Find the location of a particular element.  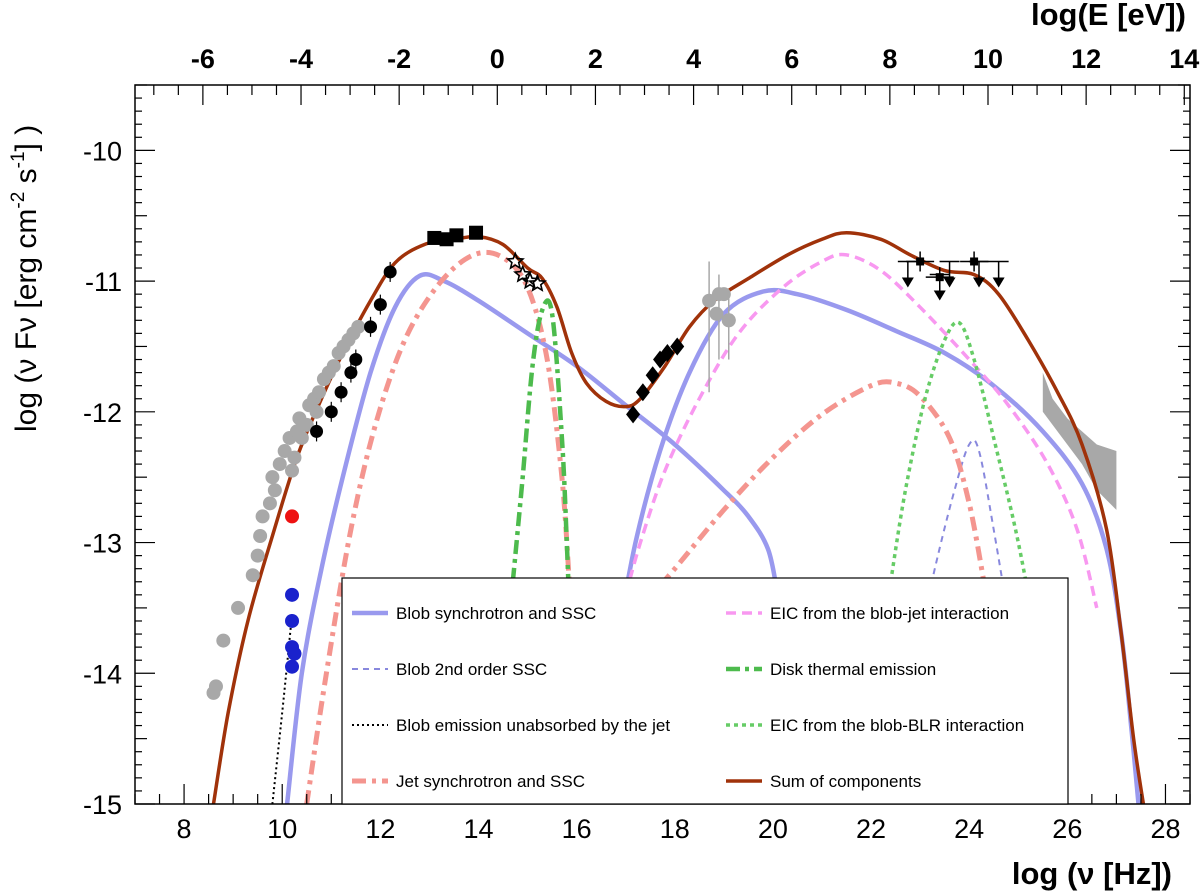

black-cross-point is located at coordinates (920, 261).